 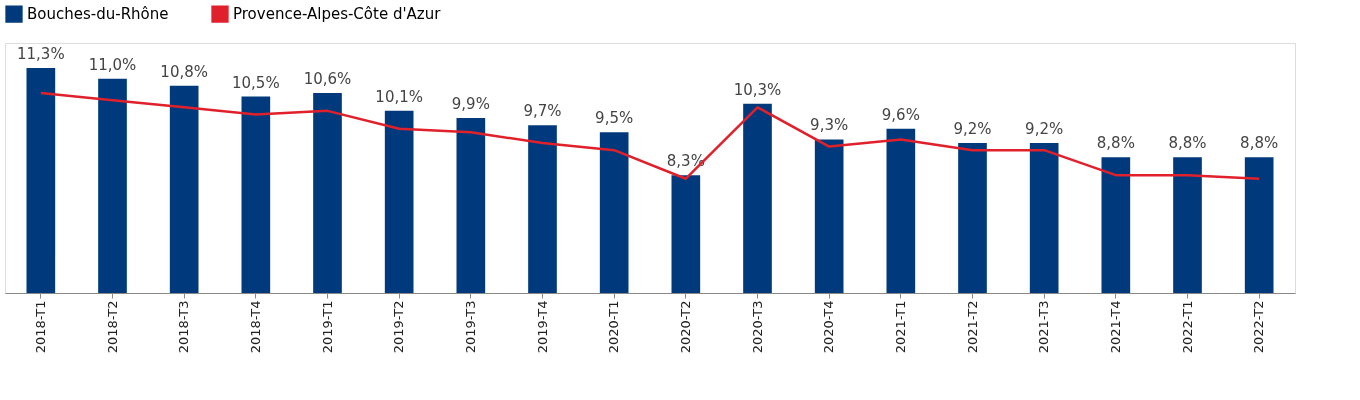 I want to click on x-tick-label: 2021-T1, so click(x=900, y=327).